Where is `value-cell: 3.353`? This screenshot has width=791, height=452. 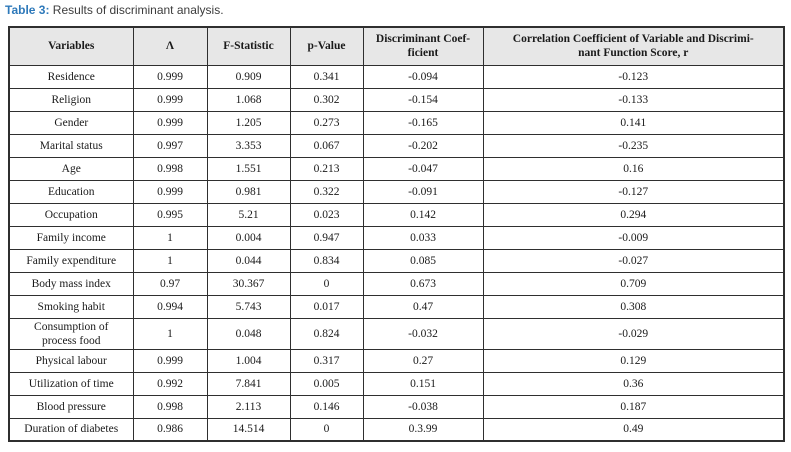 value-cell: 3.353 is located at coordinates (248, 145).